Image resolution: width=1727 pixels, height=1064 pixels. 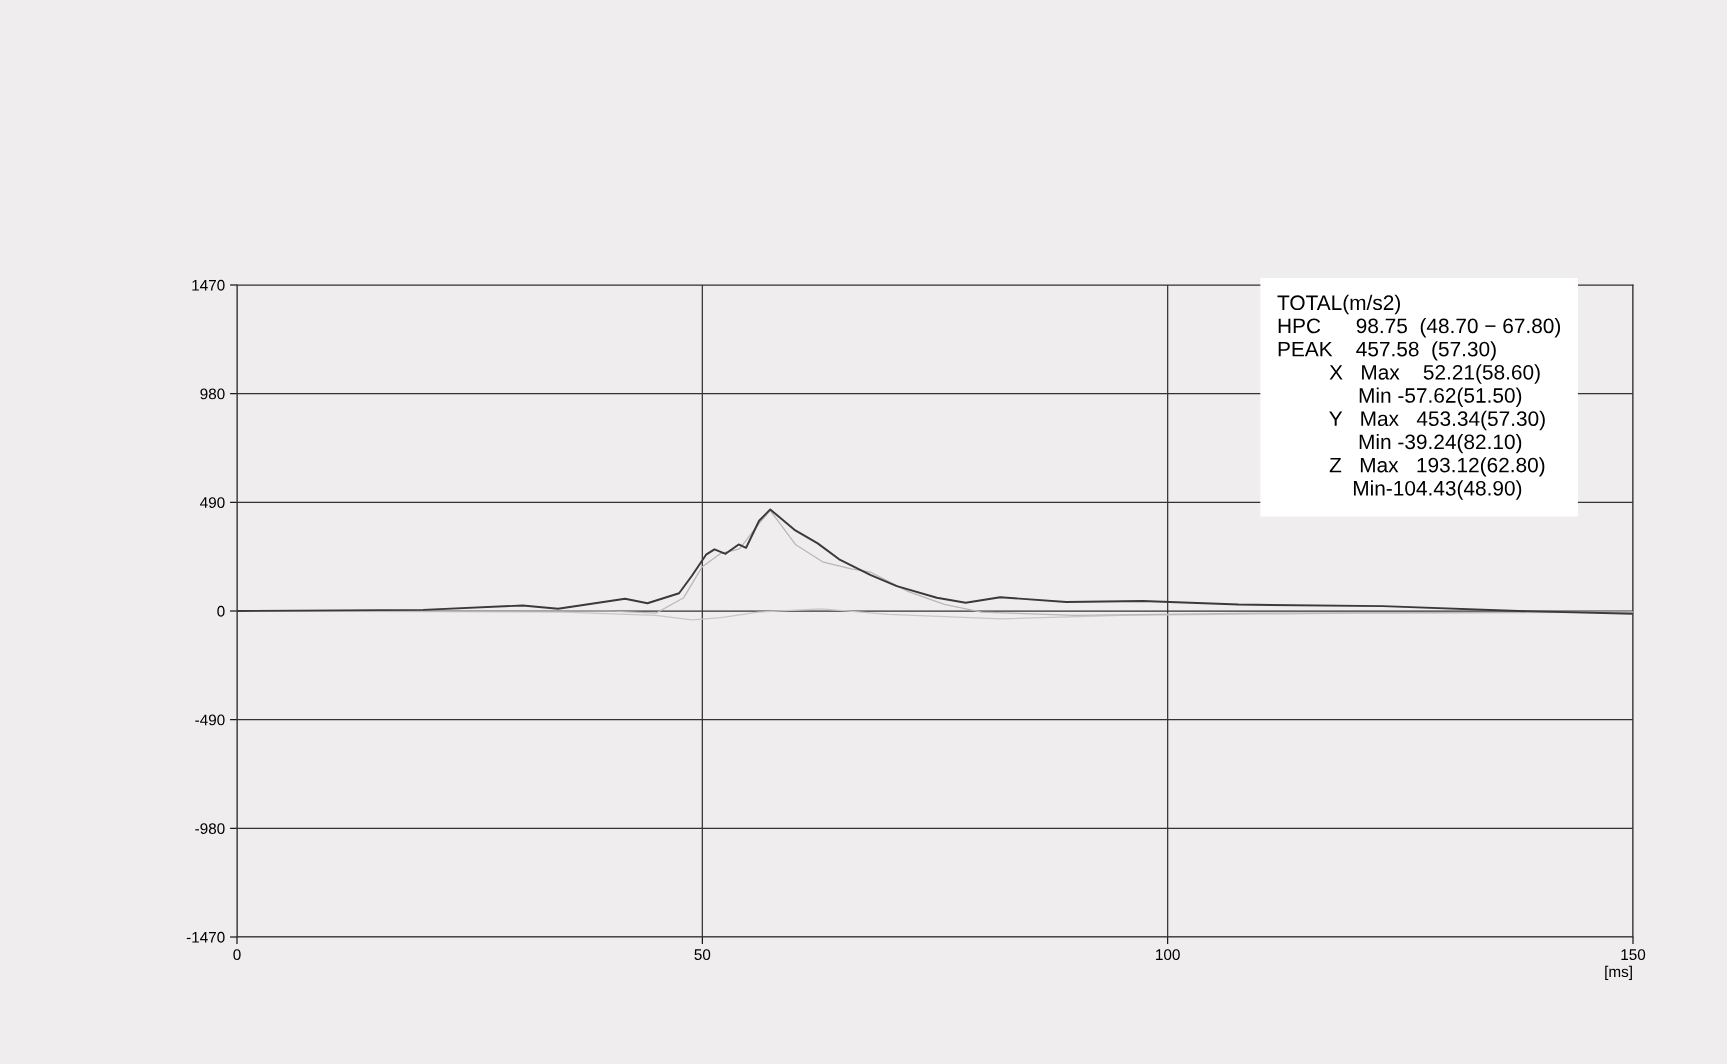 What do you see at coordinates (1440, 443) in the screenshot?
I see `annotation: Min -39.24(82.10)` at bounding box center [1440, 443].